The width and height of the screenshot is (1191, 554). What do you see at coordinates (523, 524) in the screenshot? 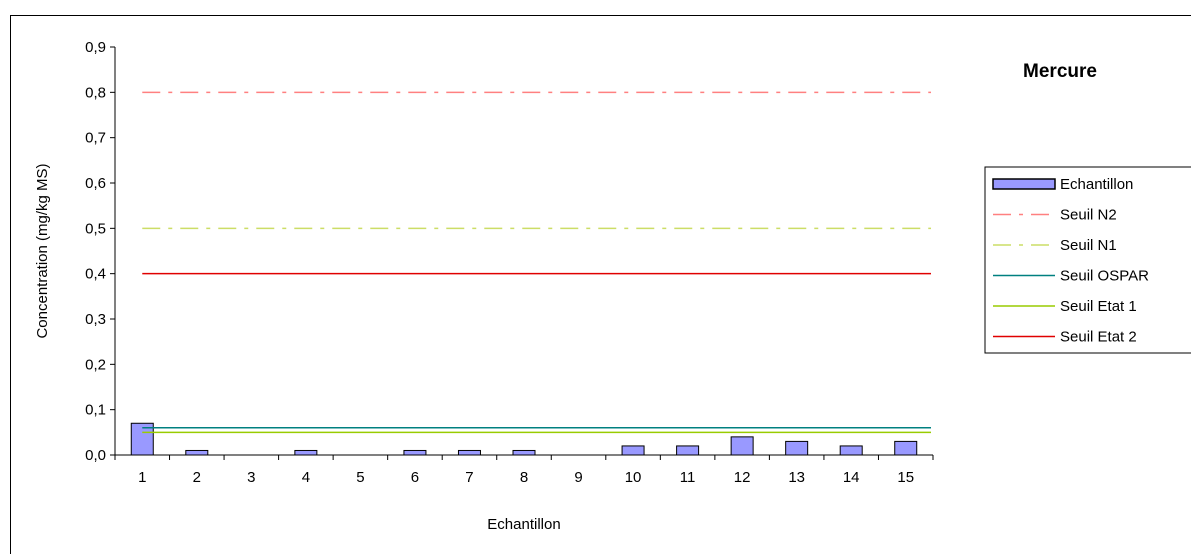
I see `x-axis-label: Echantillon` at bounding box center [523, 524].